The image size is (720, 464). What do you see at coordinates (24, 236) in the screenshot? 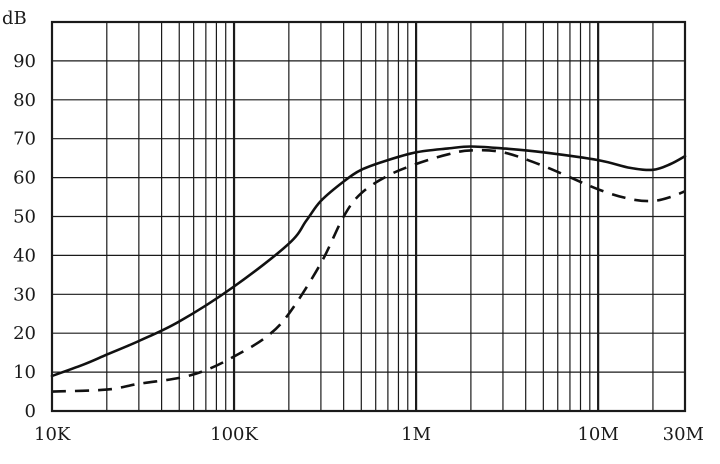
I see `y-tick-labels: 0 10 20 30 40 50 60 70 80 90` at bounding box center [24, 236].